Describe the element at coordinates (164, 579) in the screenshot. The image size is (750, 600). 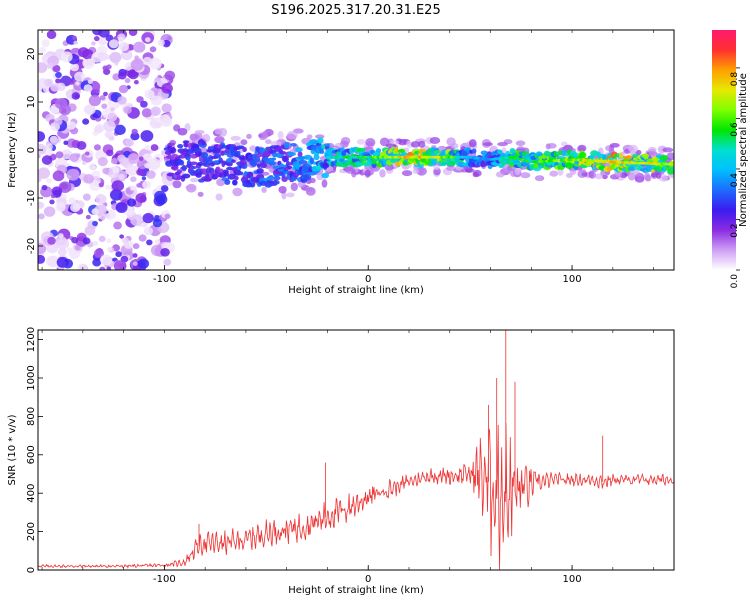
I see `x-tick-label: -100` at that location.